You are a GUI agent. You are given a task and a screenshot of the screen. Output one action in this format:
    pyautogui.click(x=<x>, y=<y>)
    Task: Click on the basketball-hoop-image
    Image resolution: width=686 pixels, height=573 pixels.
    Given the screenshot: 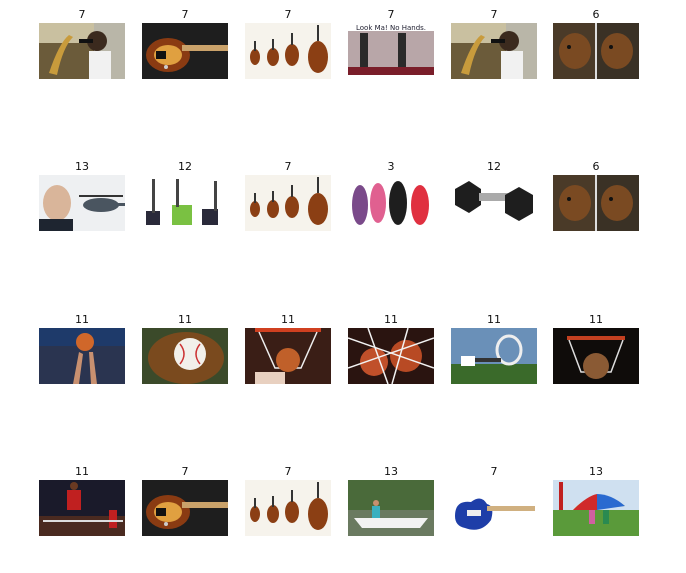 What is the action you would take?
    pyautogui.click(x=288, y=356)
    